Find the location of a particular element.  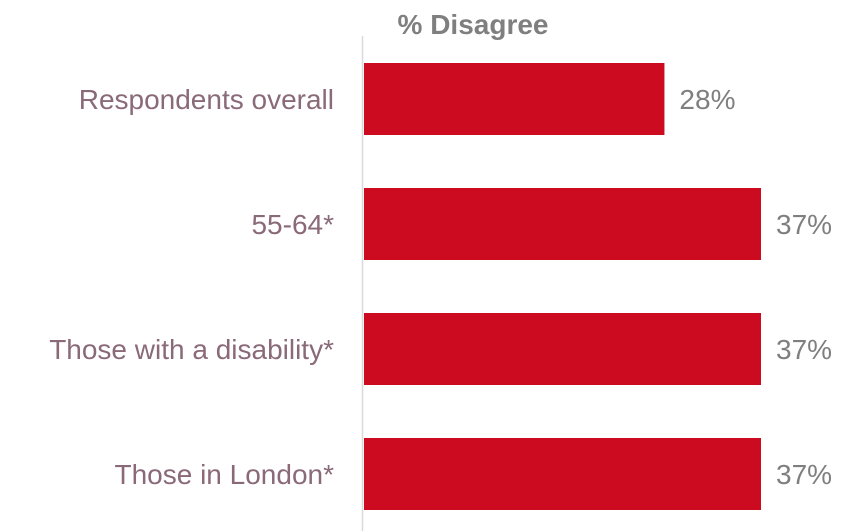

value-label-3: 37% is located at coordinates (804, 349).